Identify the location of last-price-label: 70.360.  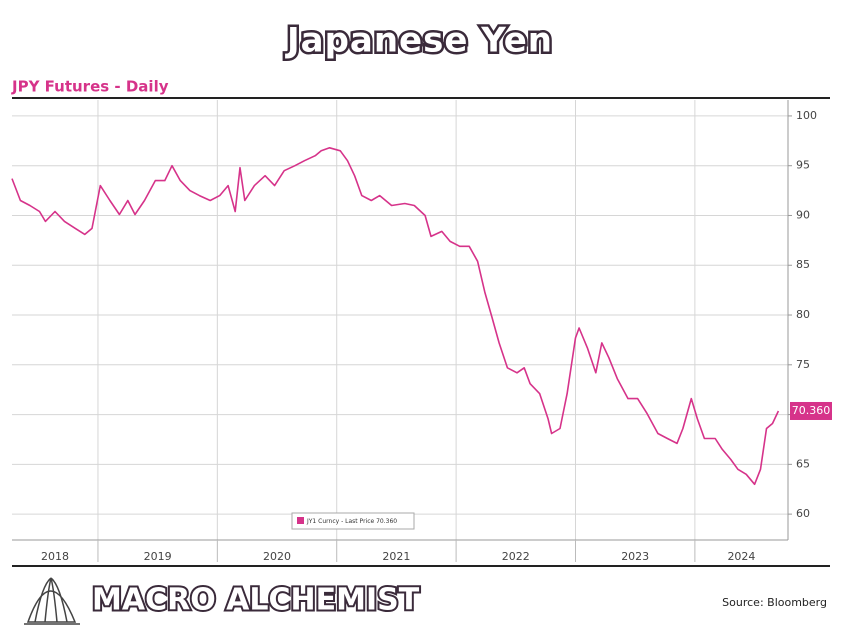
(811, 410).